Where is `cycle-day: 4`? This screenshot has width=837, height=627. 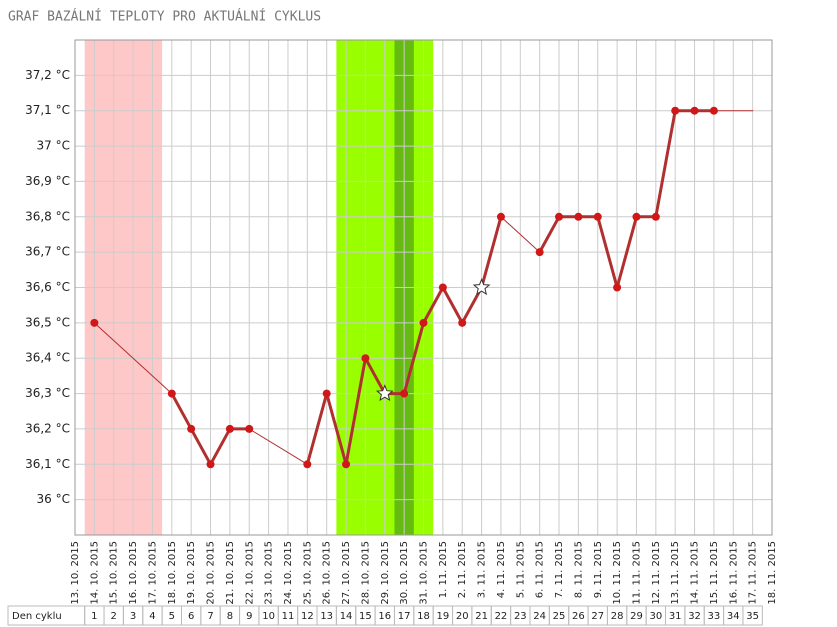
cycle-day: 4 is located at coordinates (152, 616).